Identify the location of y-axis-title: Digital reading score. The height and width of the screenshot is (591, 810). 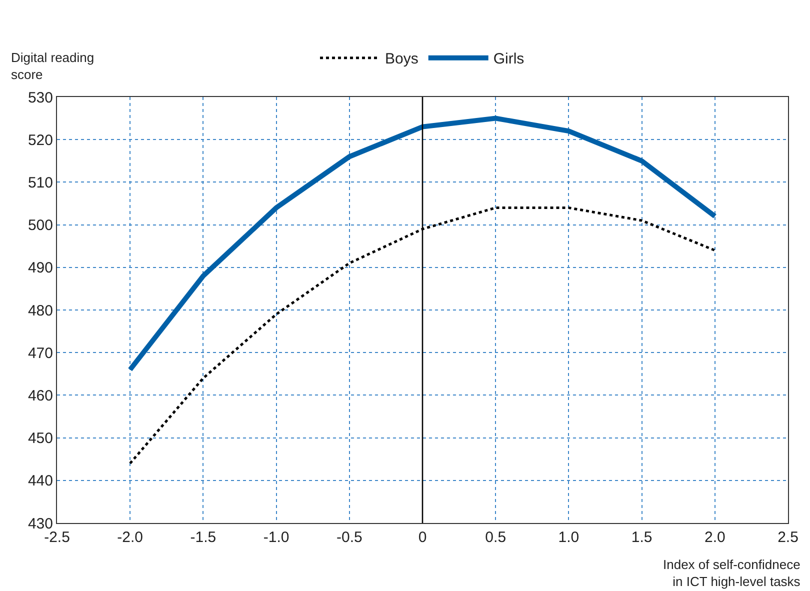
(52, 66).